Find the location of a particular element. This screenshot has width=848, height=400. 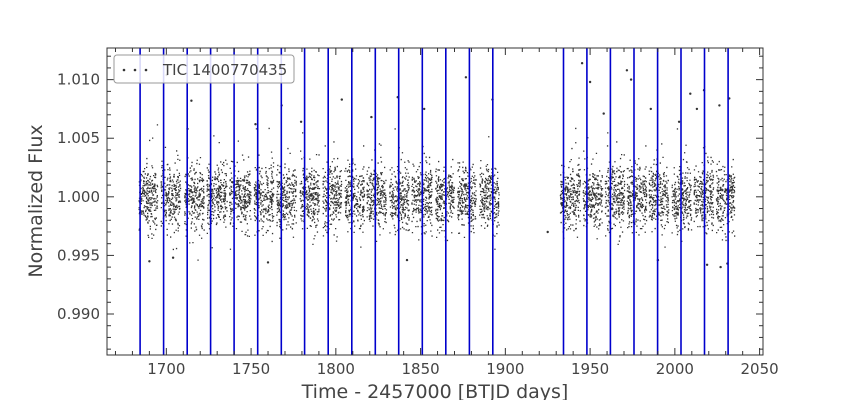

x-tick-label: 1700 is located at coordinates (166, 369).